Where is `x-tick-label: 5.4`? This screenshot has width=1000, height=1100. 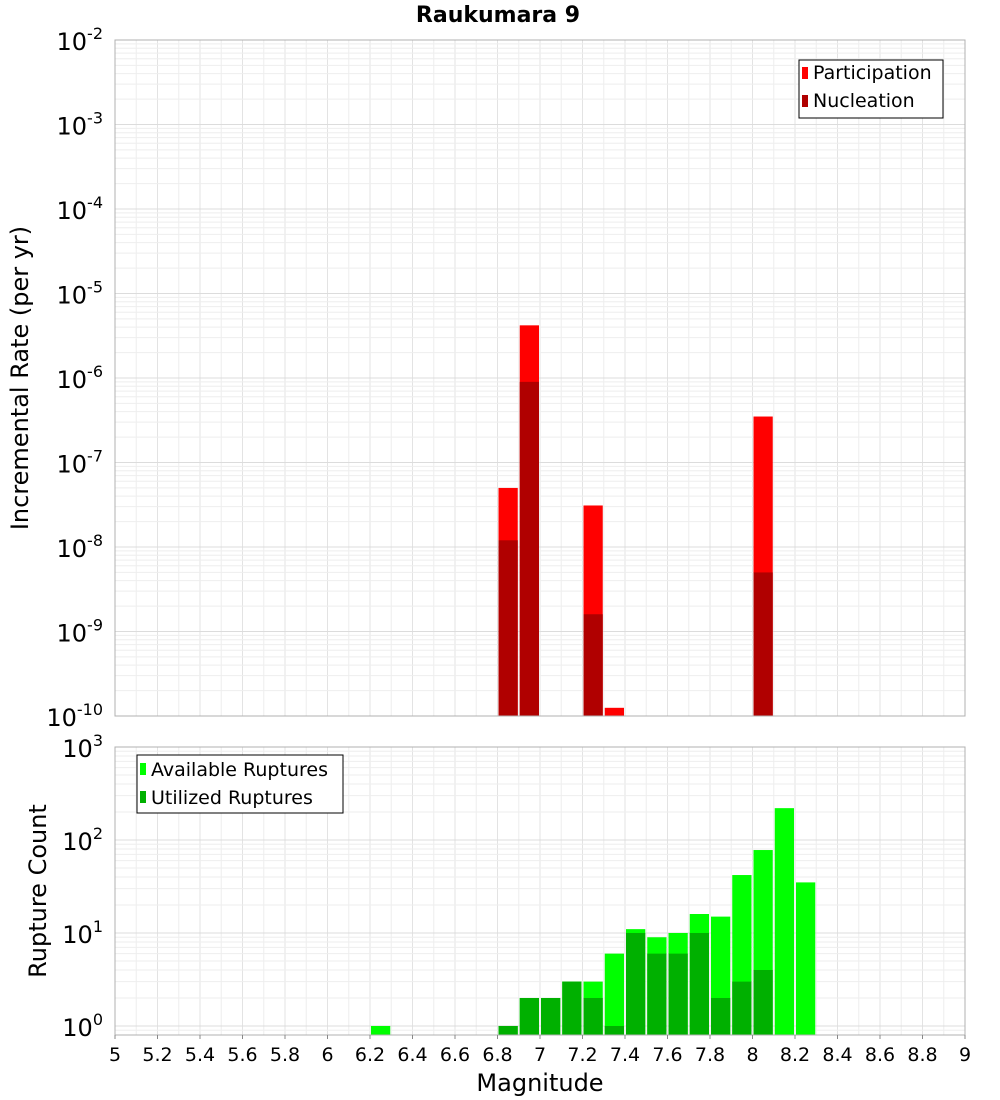
x-tick-label: 5.4 is located at coordinates (200, 1055).